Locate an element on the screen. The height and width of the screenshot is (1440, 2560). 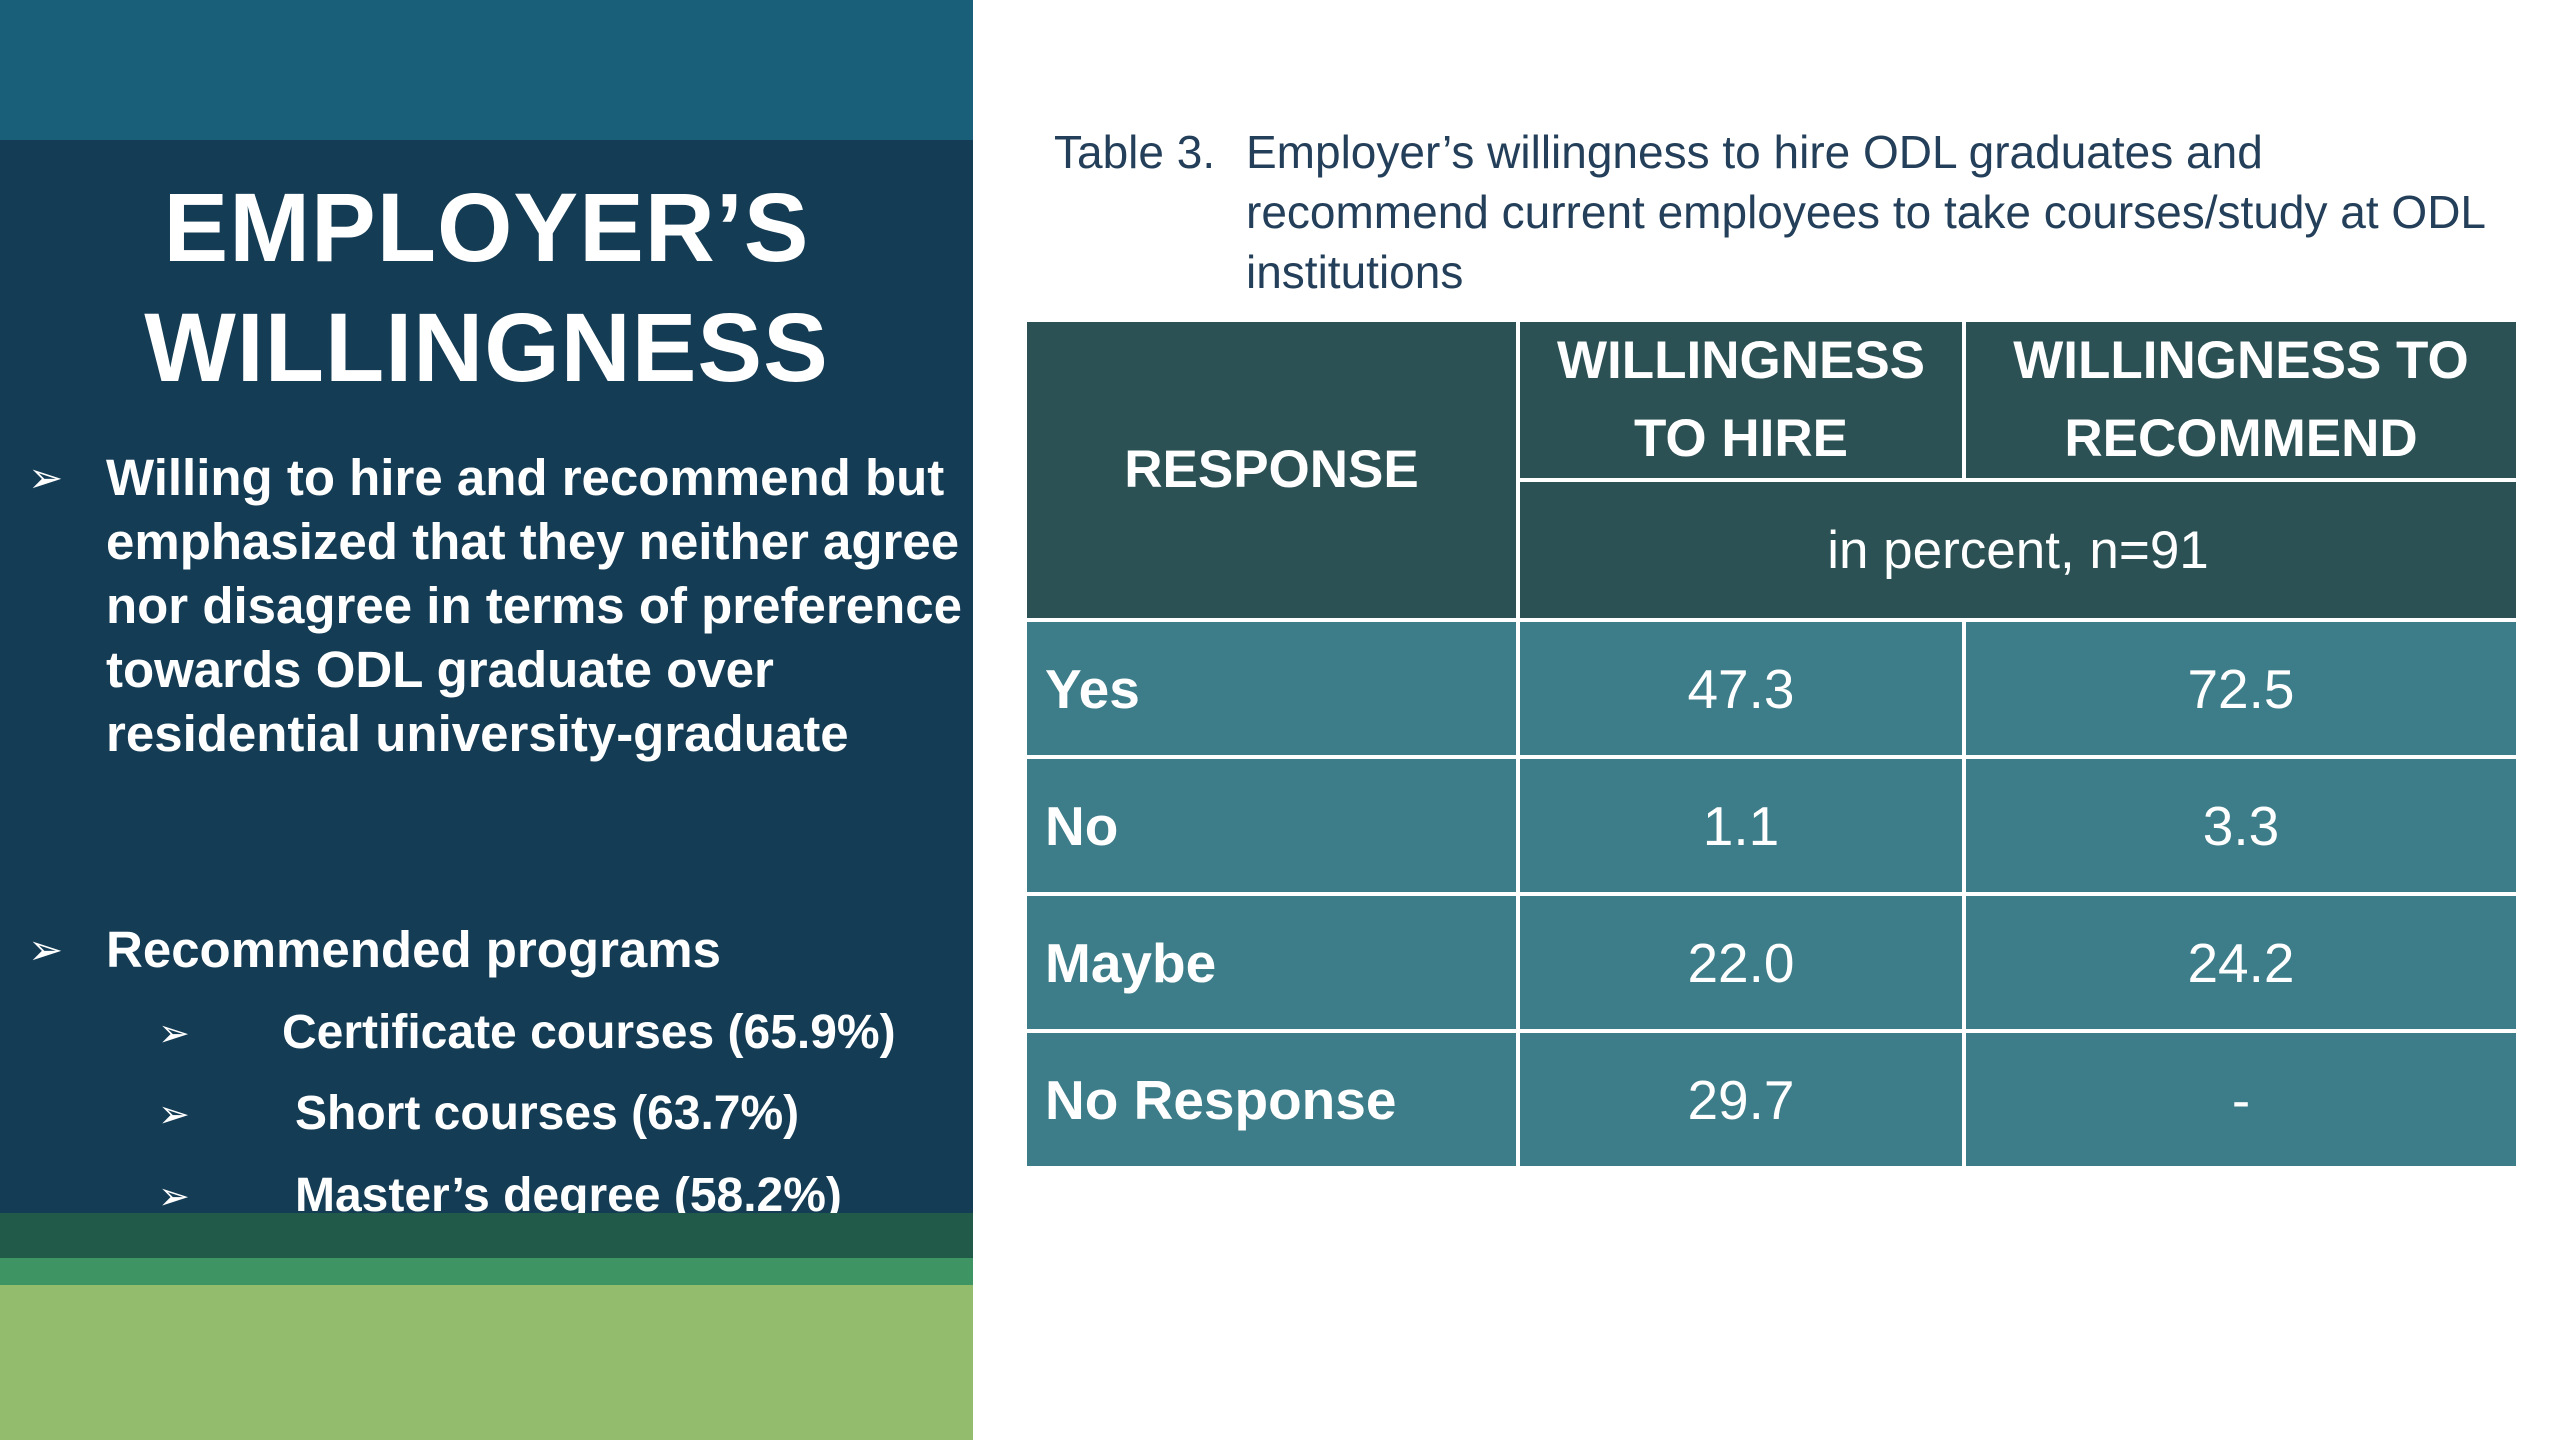
column-header-hire: WILLINGNESS TO HIRE is located at coordinates (1741, 402).